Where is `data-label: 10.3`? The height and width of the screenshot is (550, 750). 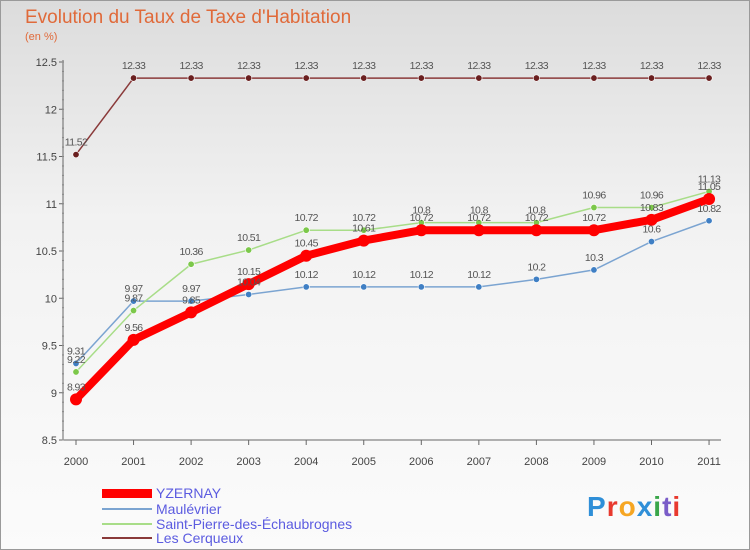 data-label: 10.3 is located at coordinates (594, 258).